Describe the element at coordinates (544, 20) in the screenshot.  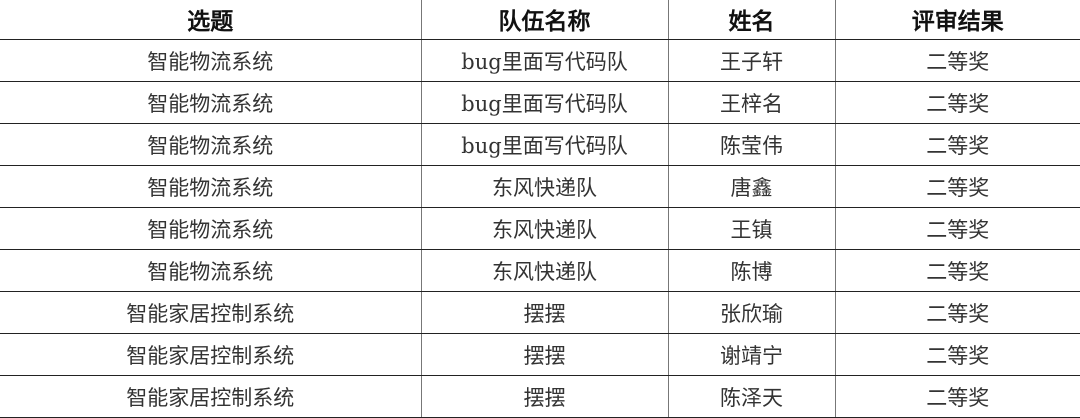
I see `header-team-name: 队伍名称` at that location.